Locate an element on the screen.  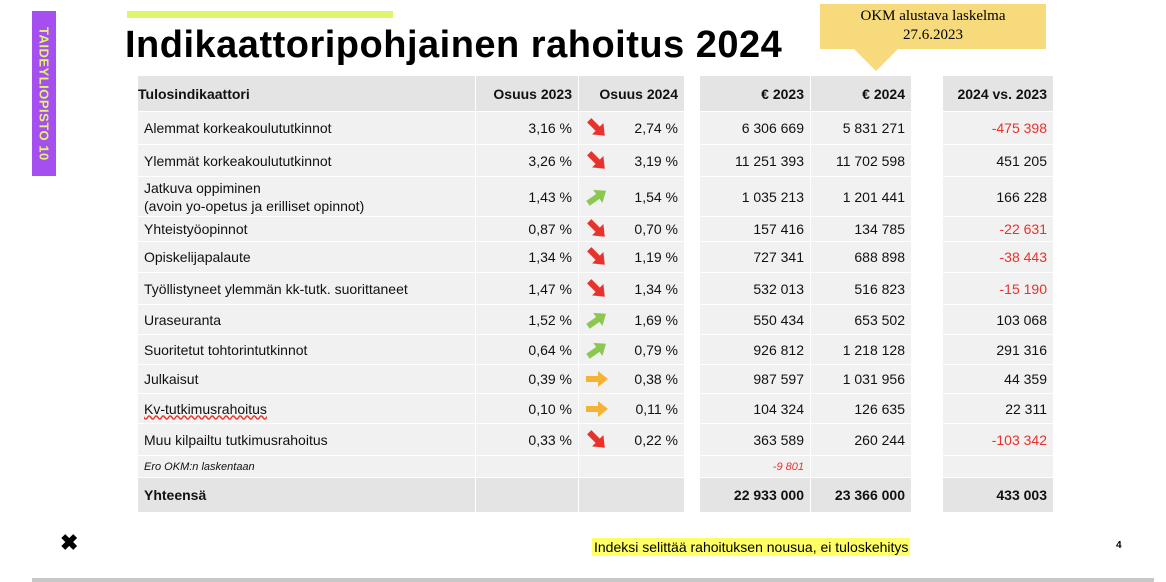
share-2024: 1,54 % is located at coordinates (631, 196).